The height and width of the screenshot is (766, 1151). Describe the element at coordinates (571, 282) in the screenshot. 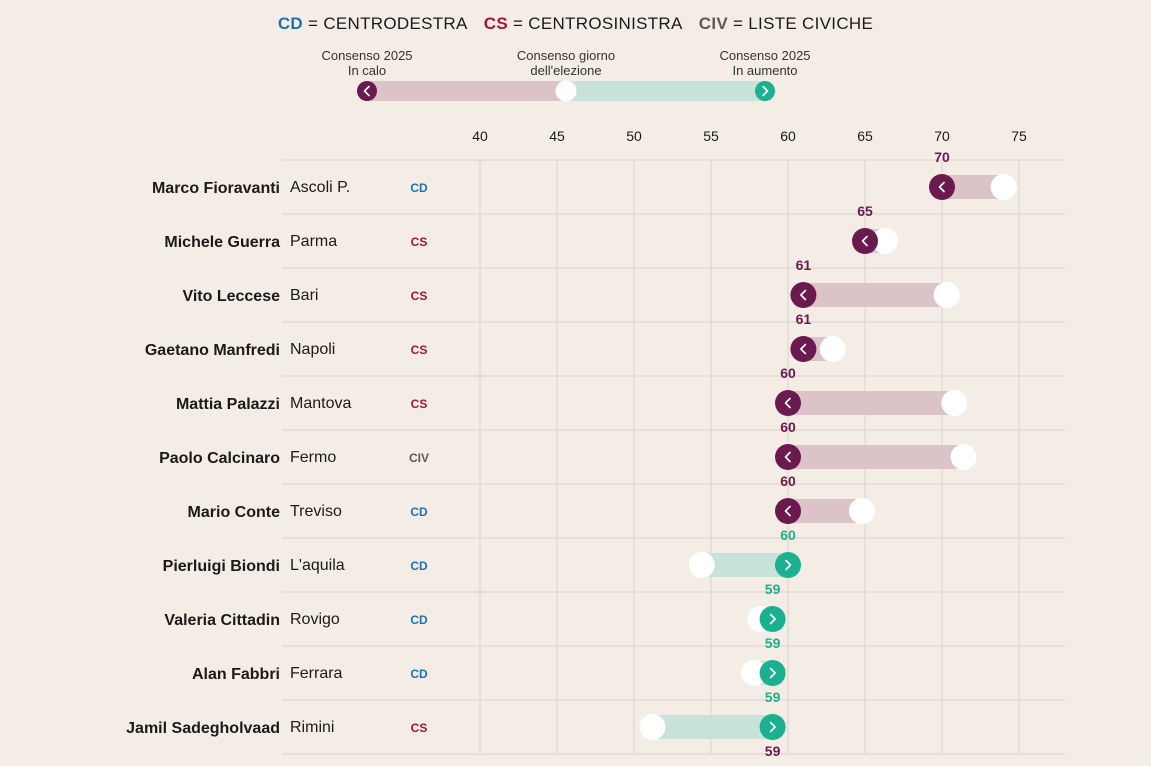

I see `data-row: Vito Leccese Bari CS 61` at that location.